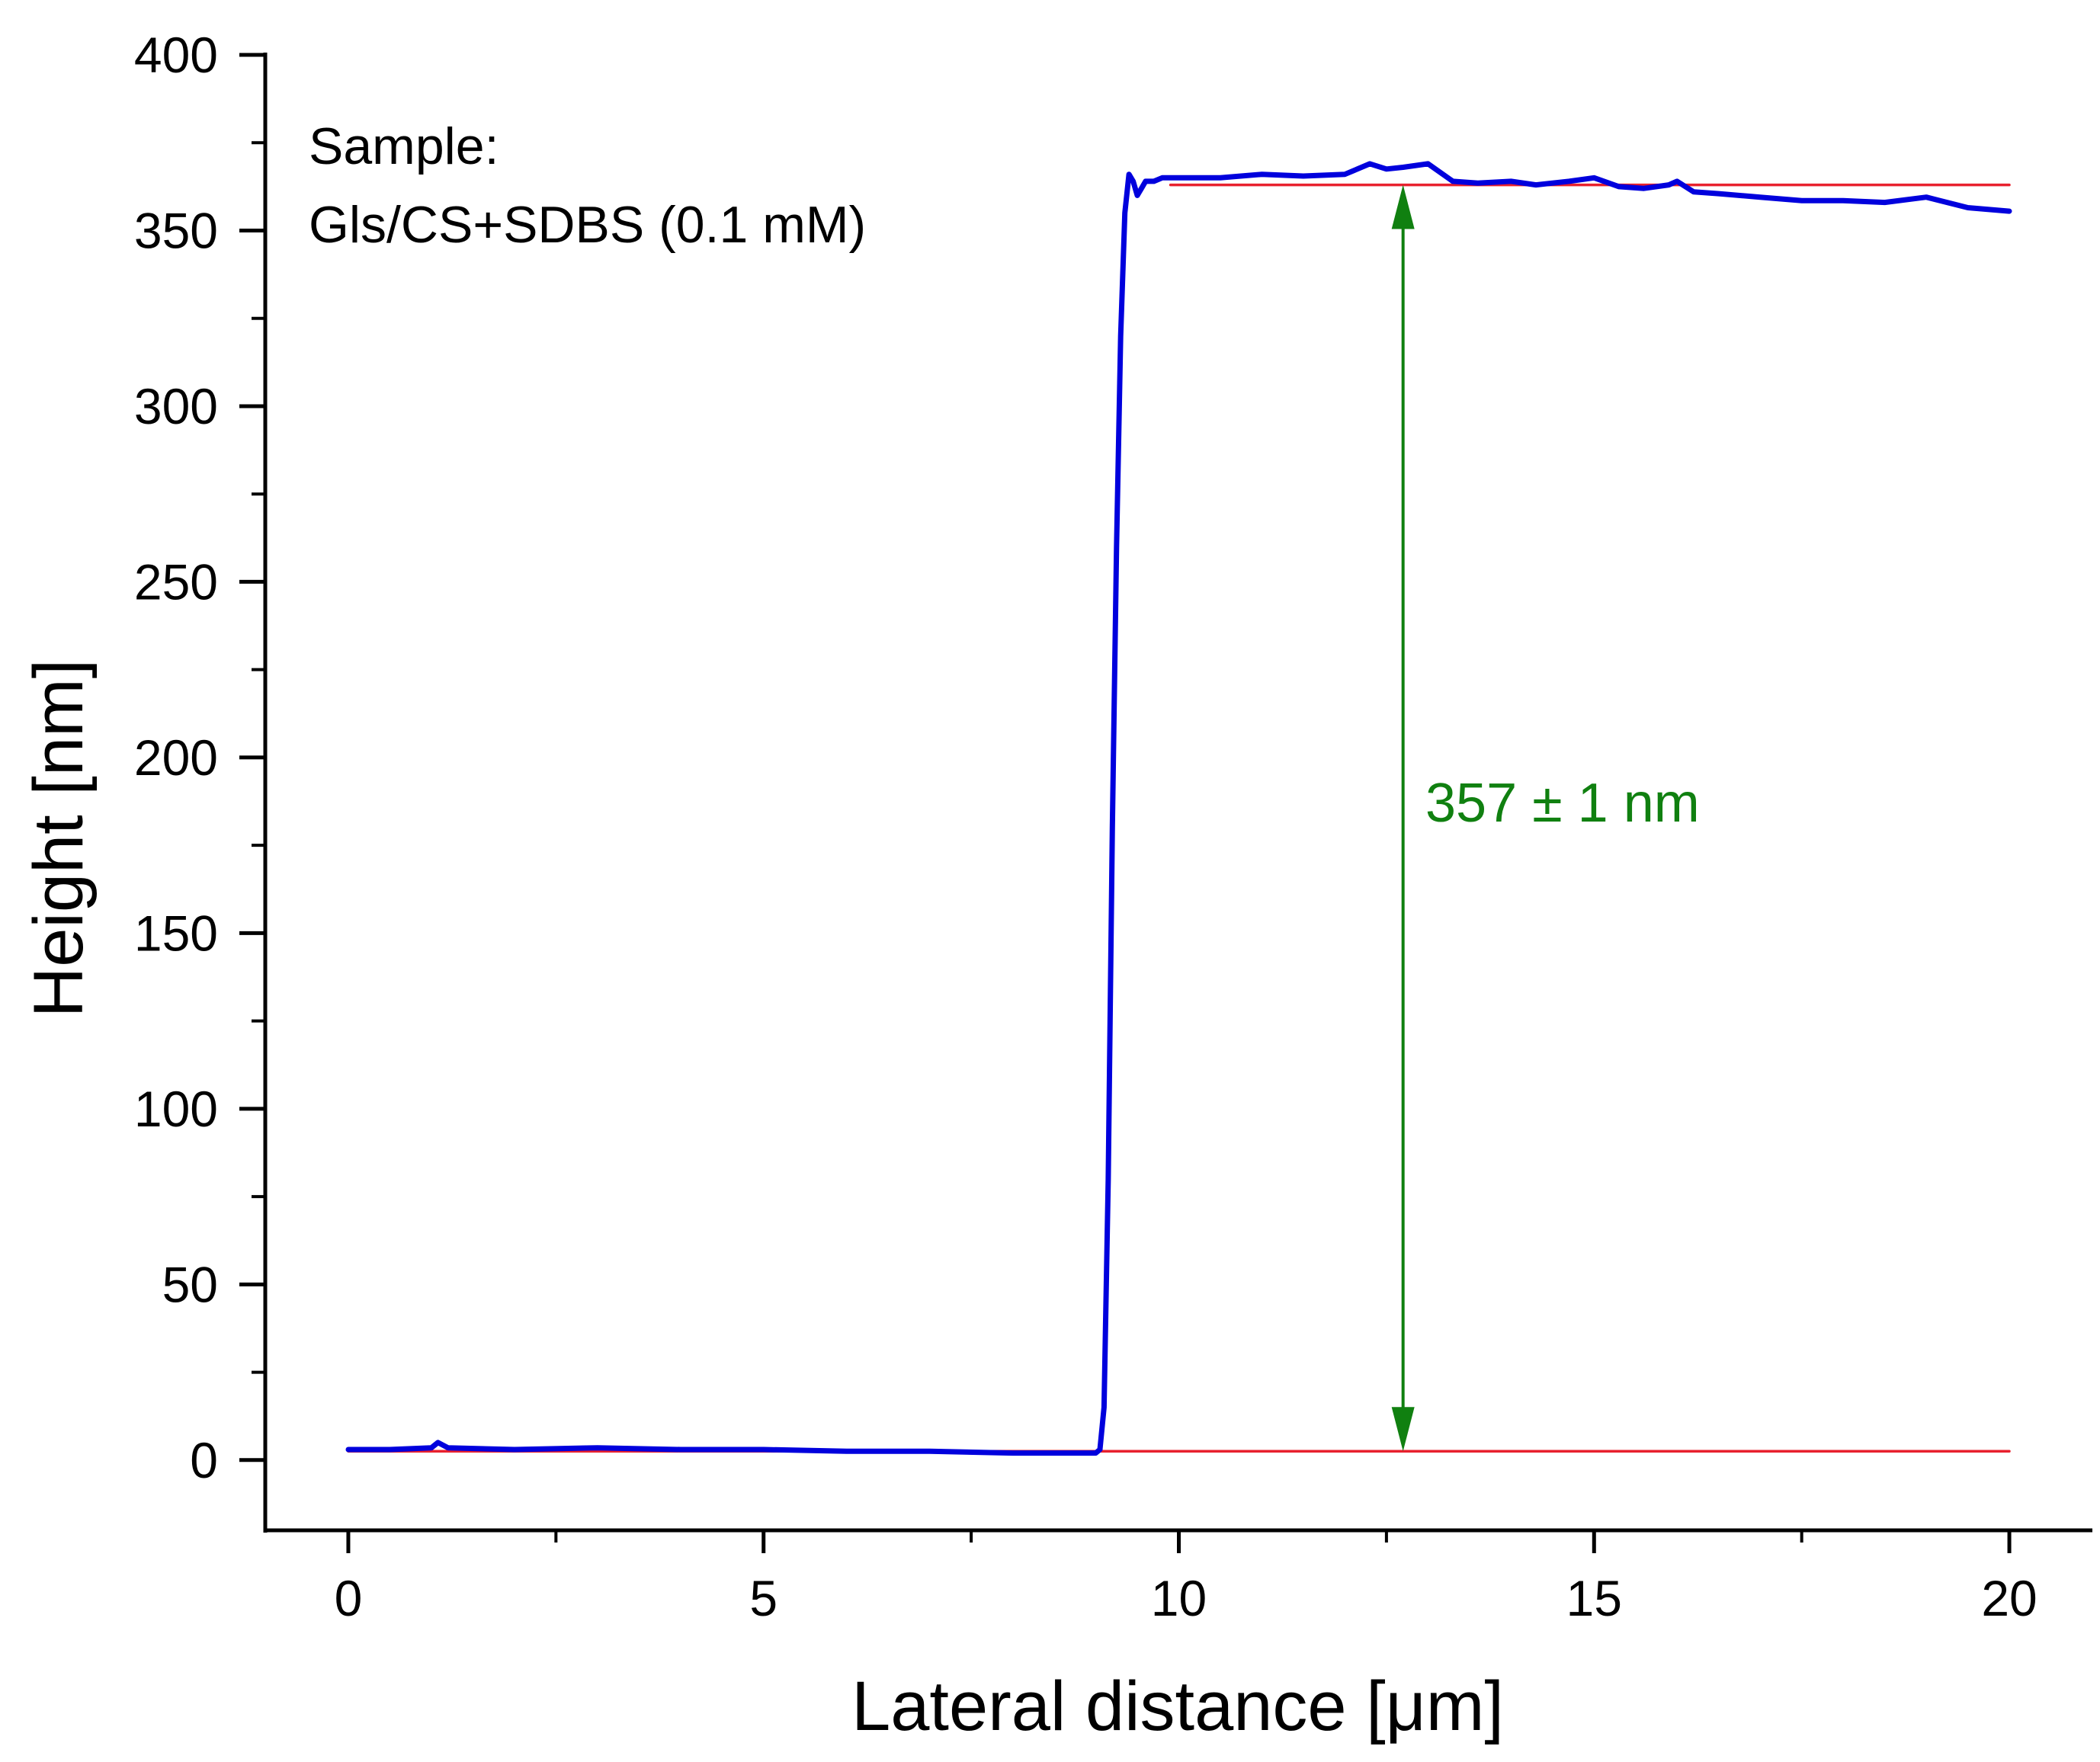 The image size is (2100, 1762). Describe the element at coordinates (404, 146) in the screenshot. I see `sample-label: Sample:` at that location.